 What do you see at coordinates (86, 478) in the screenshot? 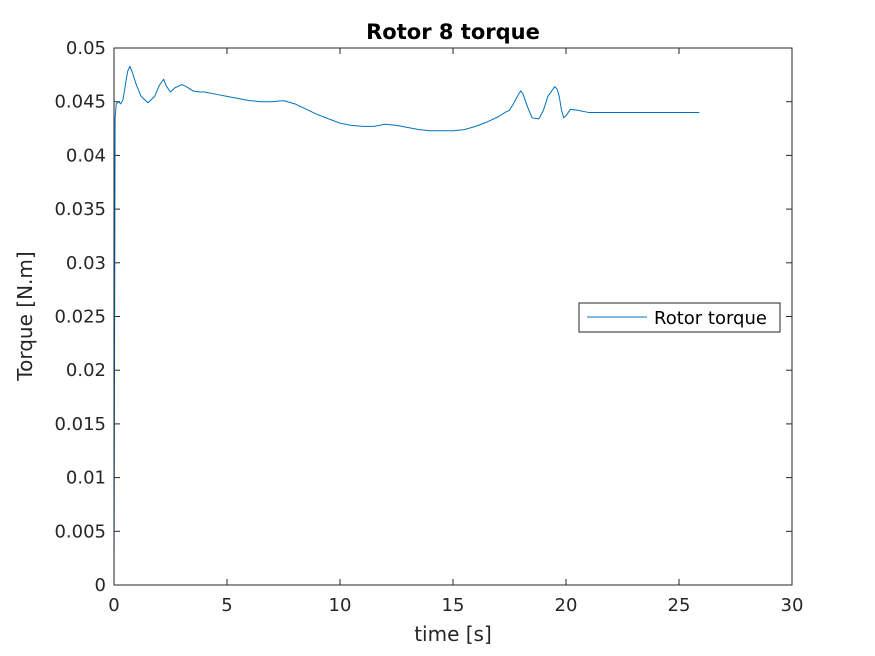
I see `y-tick-label: 0.01` at bounding box center [86, 478].